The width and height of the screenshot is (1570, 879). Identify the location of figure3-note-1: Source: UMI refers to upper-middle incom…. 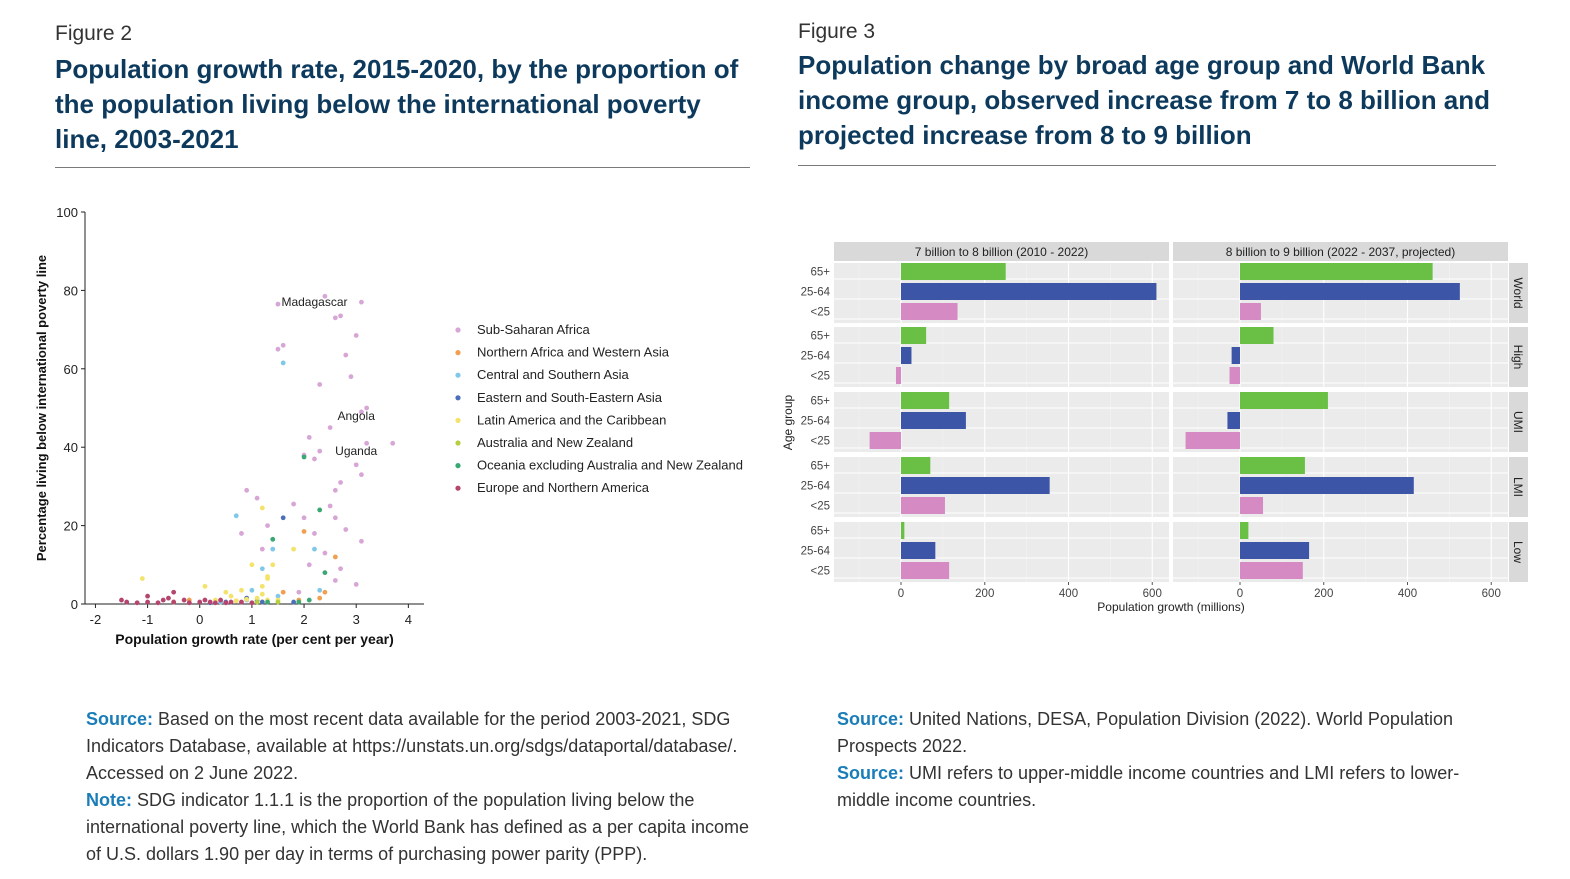
(1169, 787).